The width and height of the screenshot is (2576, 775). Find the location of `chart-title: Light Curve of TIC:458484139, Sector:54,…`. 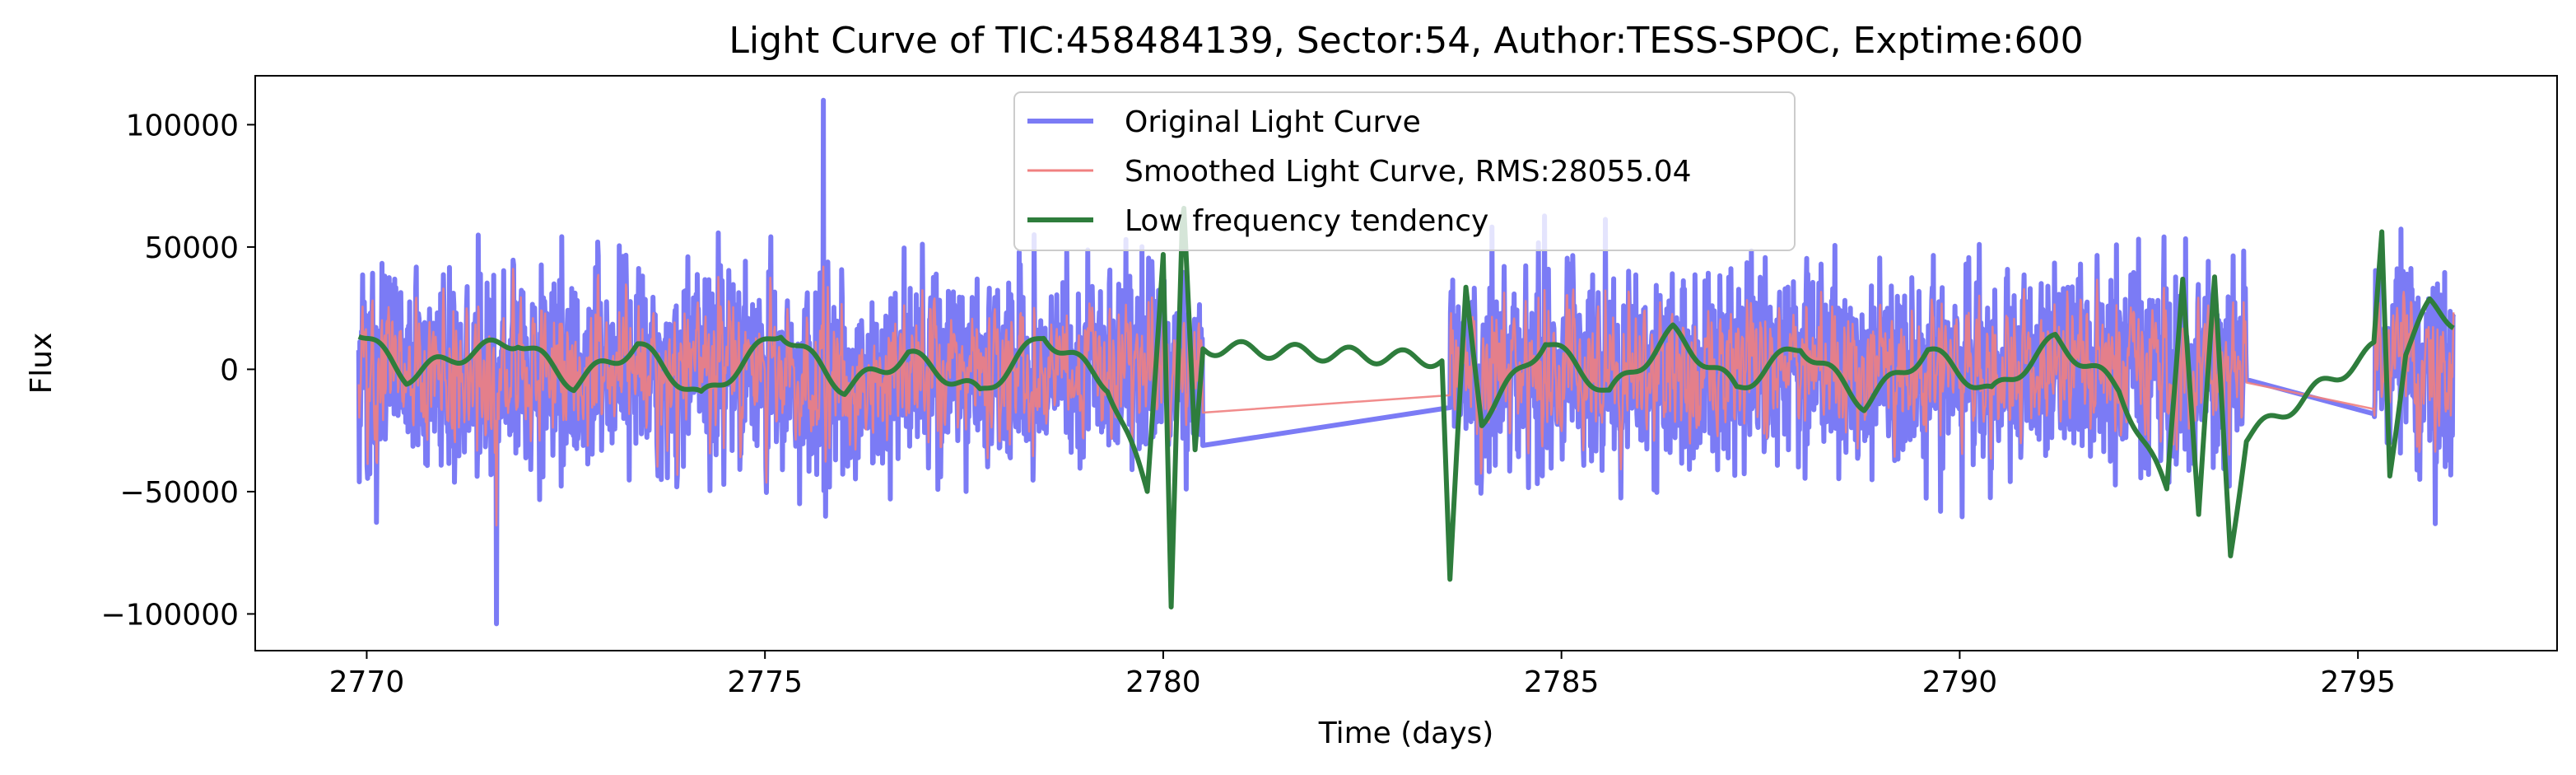

chart-title: Light Curve of TIC:458484139, Sector:54,… is located at coordinates (1406, 41).